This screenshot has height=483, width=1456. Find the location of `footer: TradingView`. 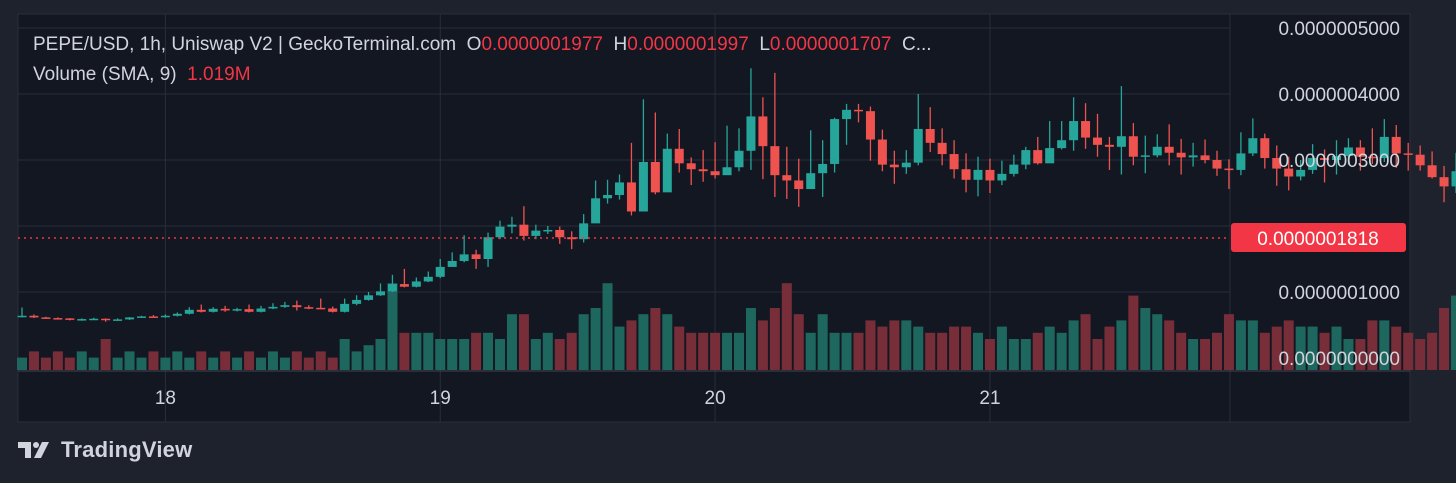

footer: TradingView is located at coordinates (105, 450).